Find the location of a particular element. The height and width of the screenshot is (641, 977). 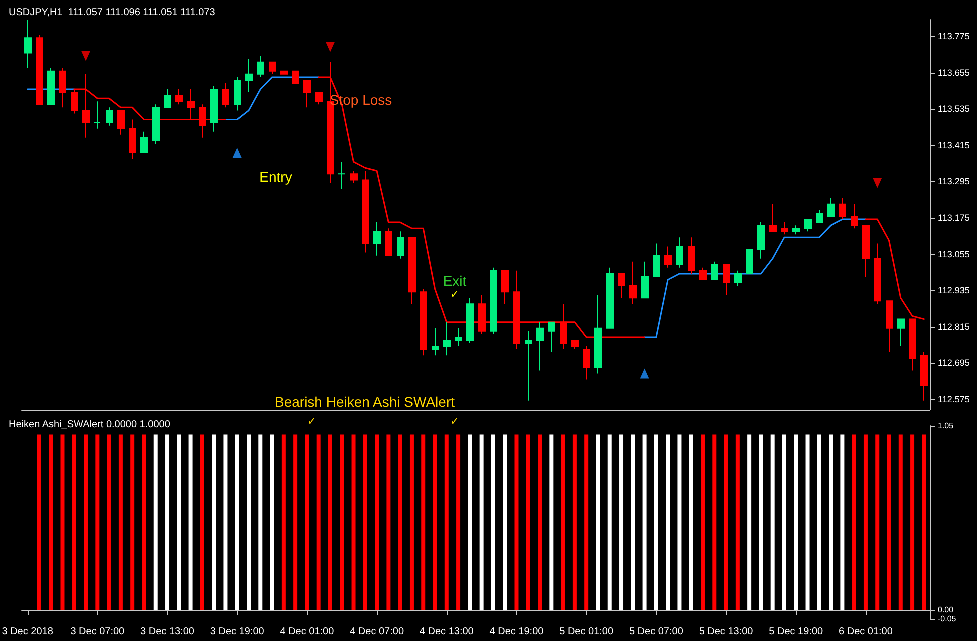

x-tick-label: 4 Dec 01:00 is located at coordinates (307, 632).